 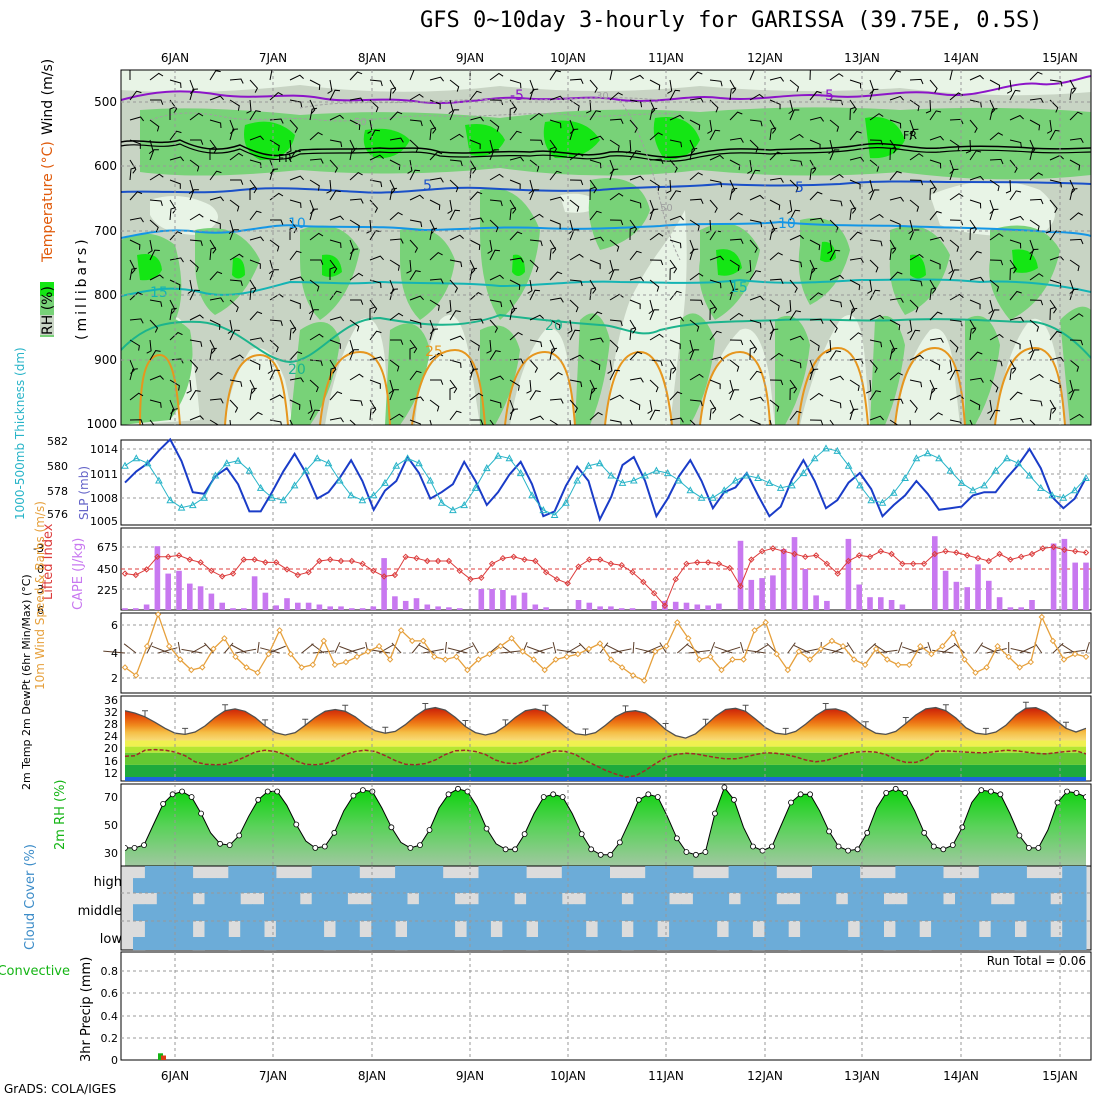 What do you see at coordinates (705, 722) in the screenshot?
I see `temp-minmax` at bounding box center [705, 722].